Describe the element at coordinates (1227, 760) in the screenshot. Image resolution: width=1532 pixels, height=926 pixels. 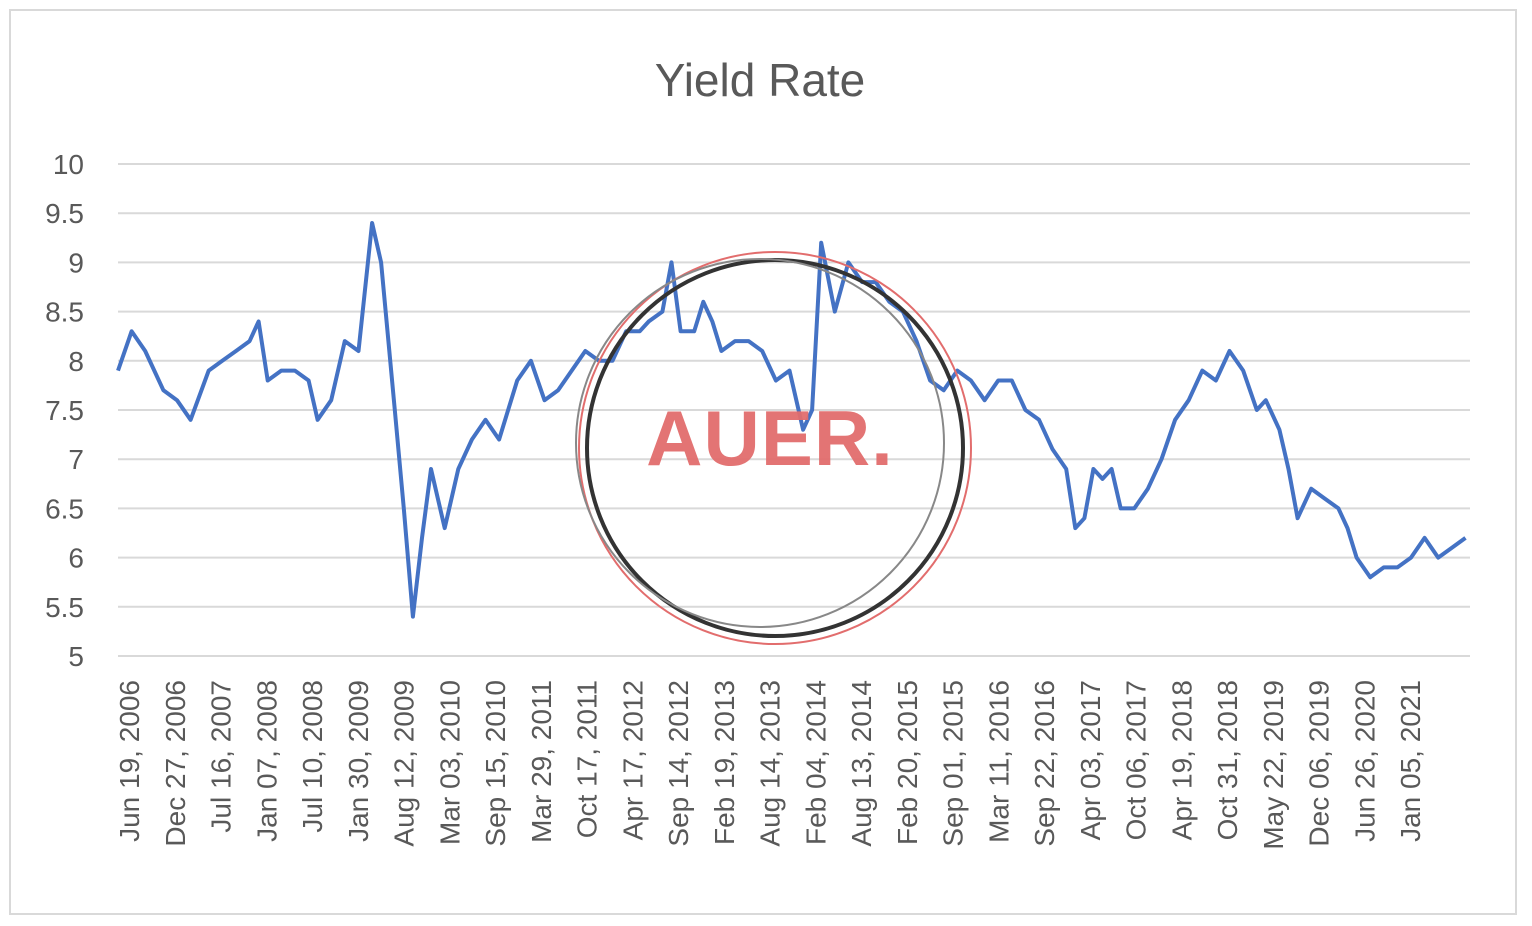
I see `x-tick-label: Oct 31, 2018` at that location.